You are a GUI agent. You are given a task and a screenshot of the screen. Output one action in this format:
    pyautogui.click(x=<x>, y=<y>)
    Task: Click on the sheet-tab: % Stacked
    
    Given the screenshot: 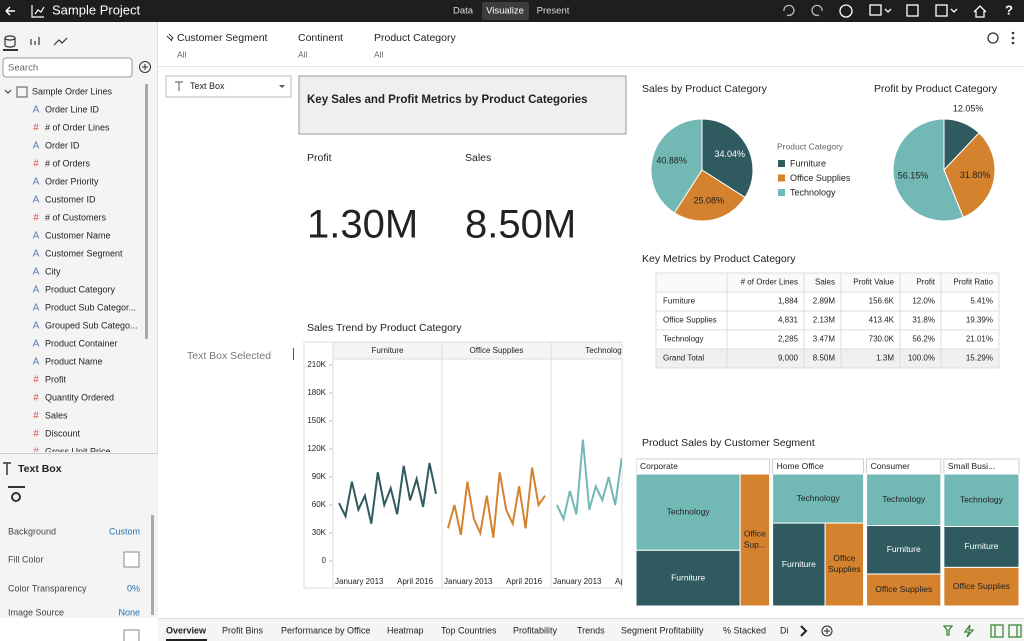 What is the action you would take?
    pyautogui.click(x=744, y=630)
    